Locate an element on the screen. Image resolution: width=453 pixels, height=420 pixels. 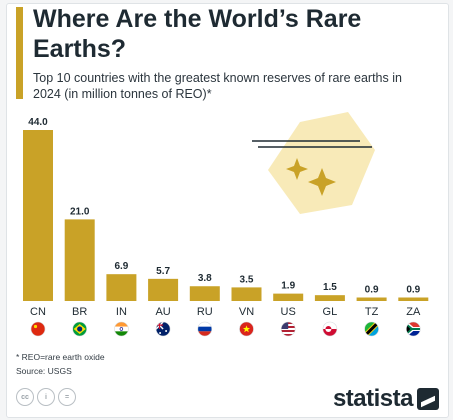
category-label-in: IN is located at coordinates (121, 312).